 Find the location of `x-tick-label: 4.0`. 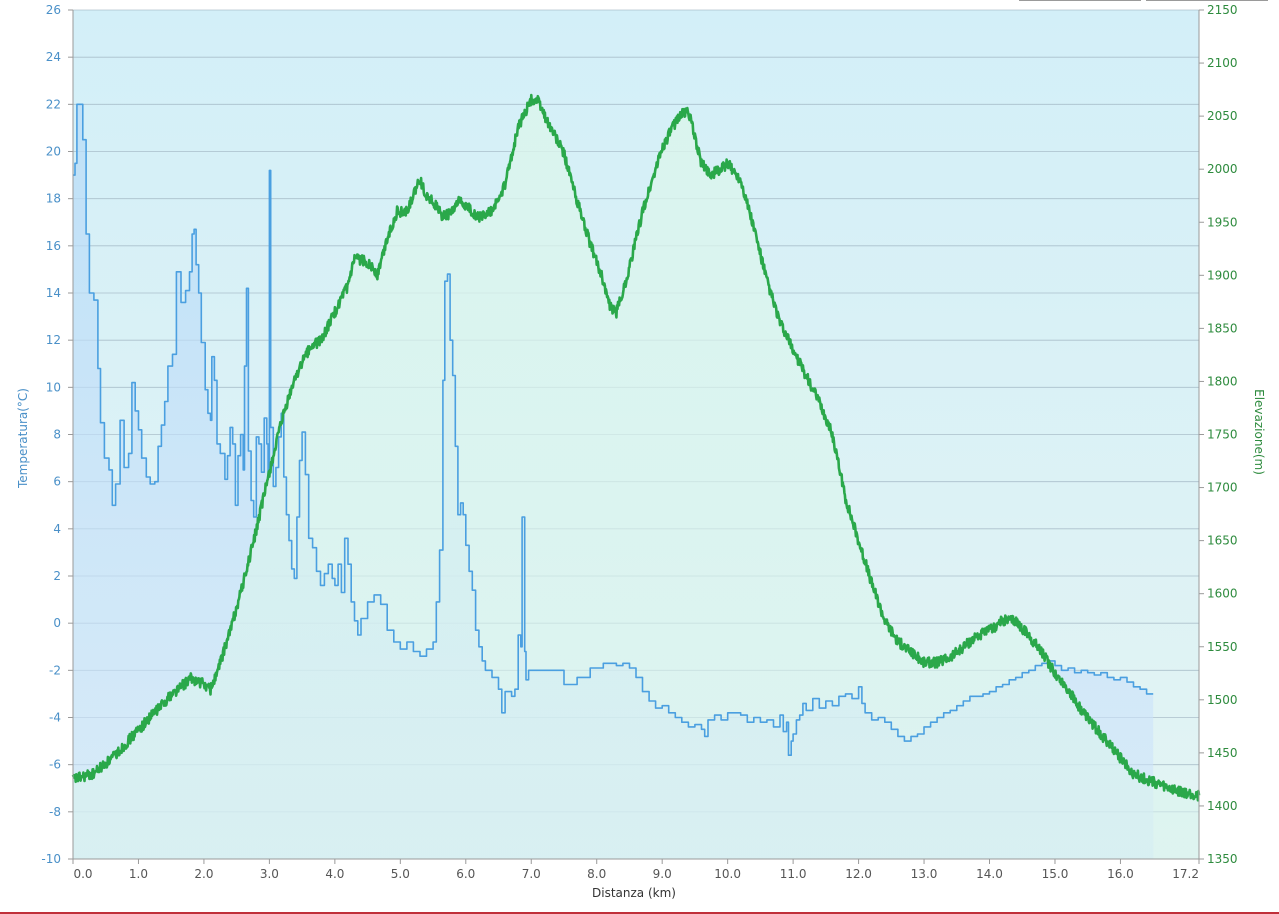

x-tick-label: 4.0 is located at coordinates (334, 874).